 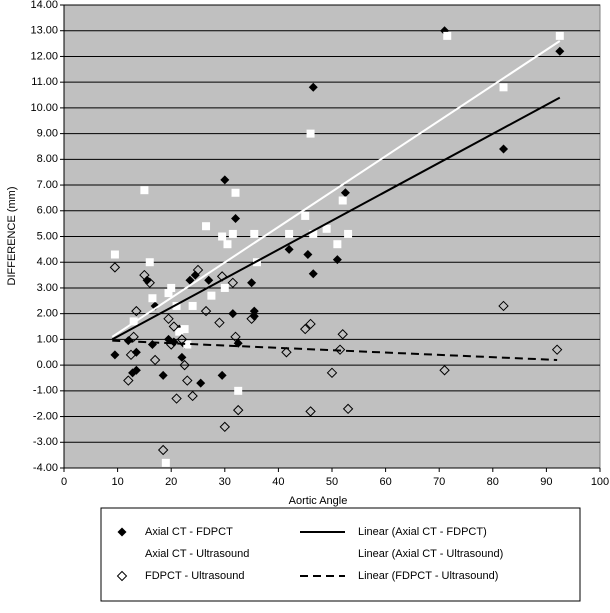 What do you see at coordinates (47, 288) in the screenshot?
I see `y-tick-label: 3.00` at bounding box center [47, 288].